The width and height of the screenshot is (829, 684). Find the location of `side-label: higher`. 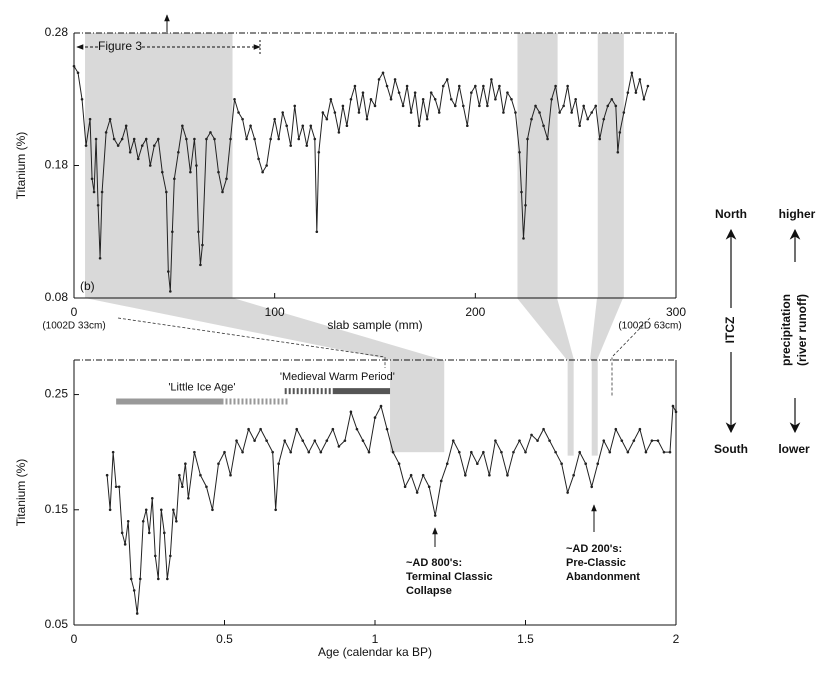

side-label: higher is located at coordinates (797, 214).